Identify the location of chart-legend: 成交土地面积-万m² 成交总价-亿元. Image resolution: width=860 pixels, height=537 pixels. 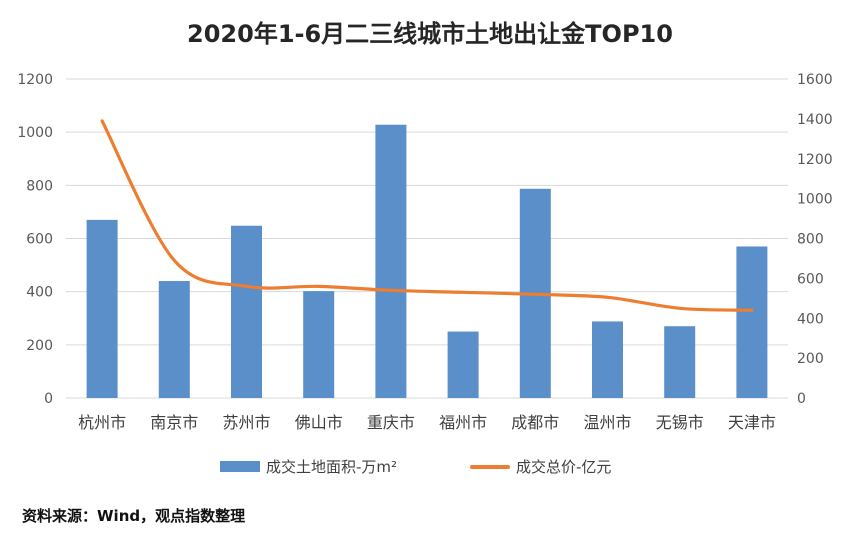
(430, 467).